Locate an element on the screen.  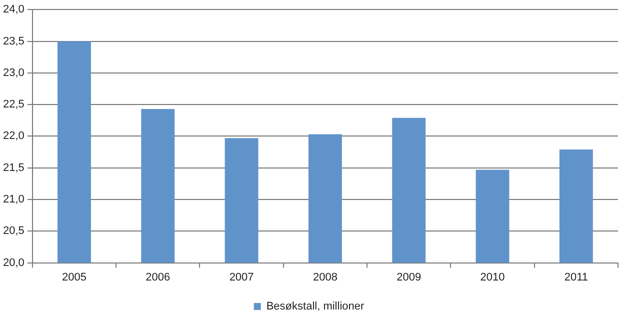
y-tick-label: 20,5 is located at coordinates (13, 231).